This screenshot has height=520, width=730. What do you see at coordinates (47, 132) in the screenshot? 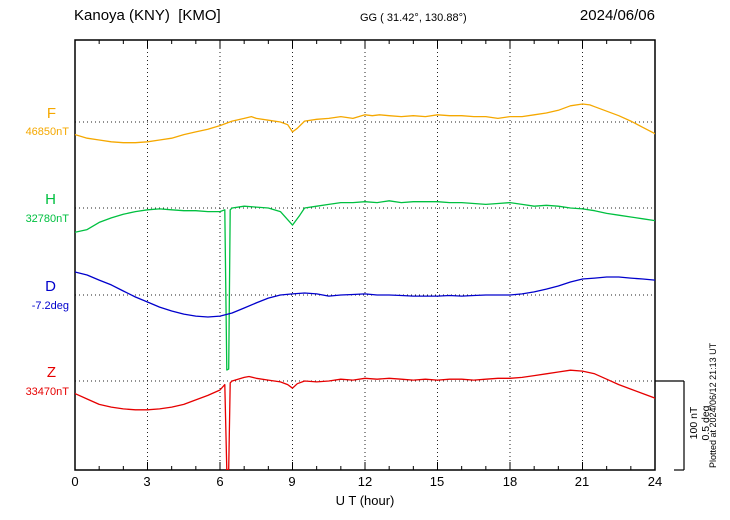
I see `series-baseline-F: 46850nT` at bounding box center [47, 132].